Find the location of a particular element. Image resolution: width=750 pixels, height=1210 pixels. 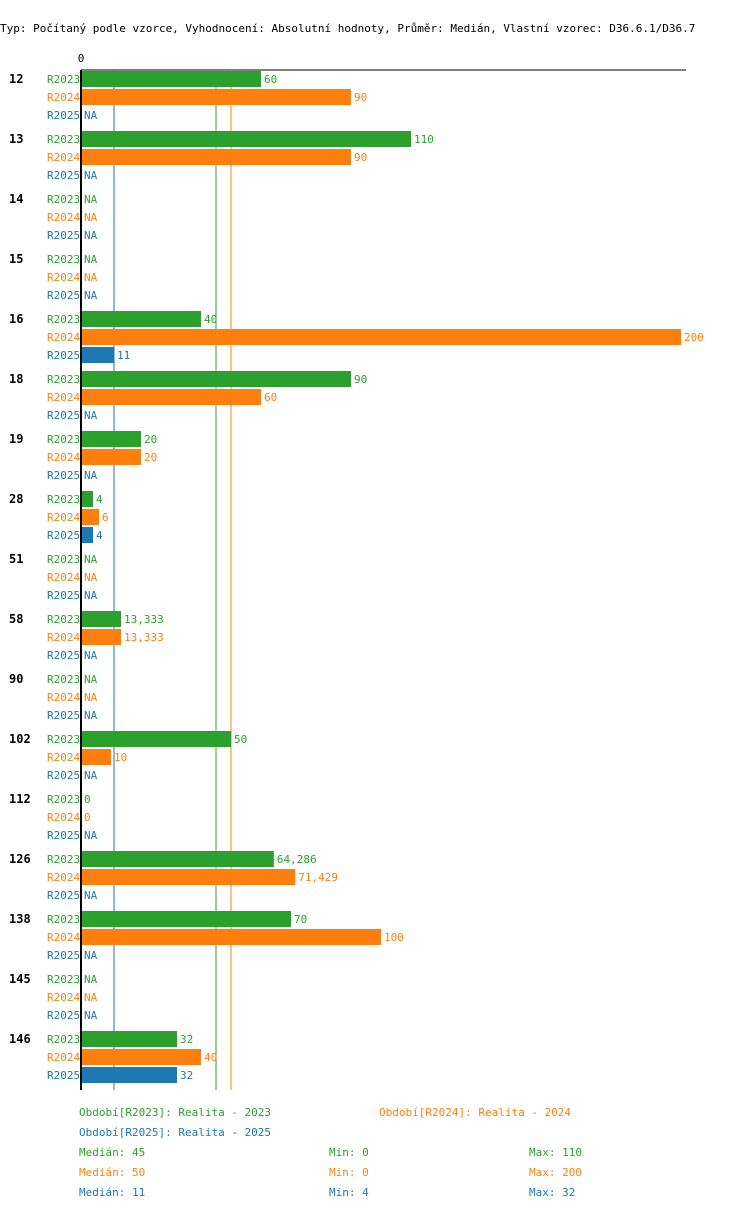

value-label-18-r2023: 90 is located at coordinates (360, 379).